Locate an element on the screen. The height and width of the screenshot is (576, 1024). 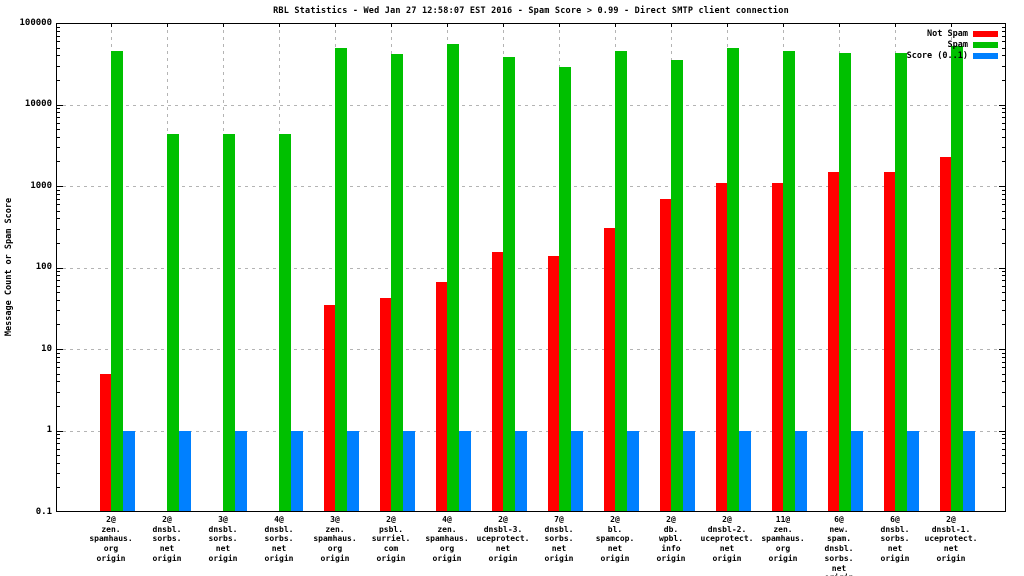
legend-label: Spam is located at coordinates (957, 44).